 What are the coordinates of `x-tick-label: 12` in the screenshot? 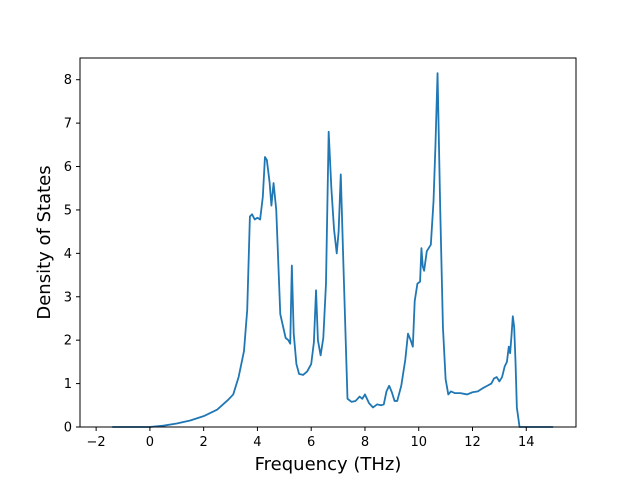 It's located at (472, 442).